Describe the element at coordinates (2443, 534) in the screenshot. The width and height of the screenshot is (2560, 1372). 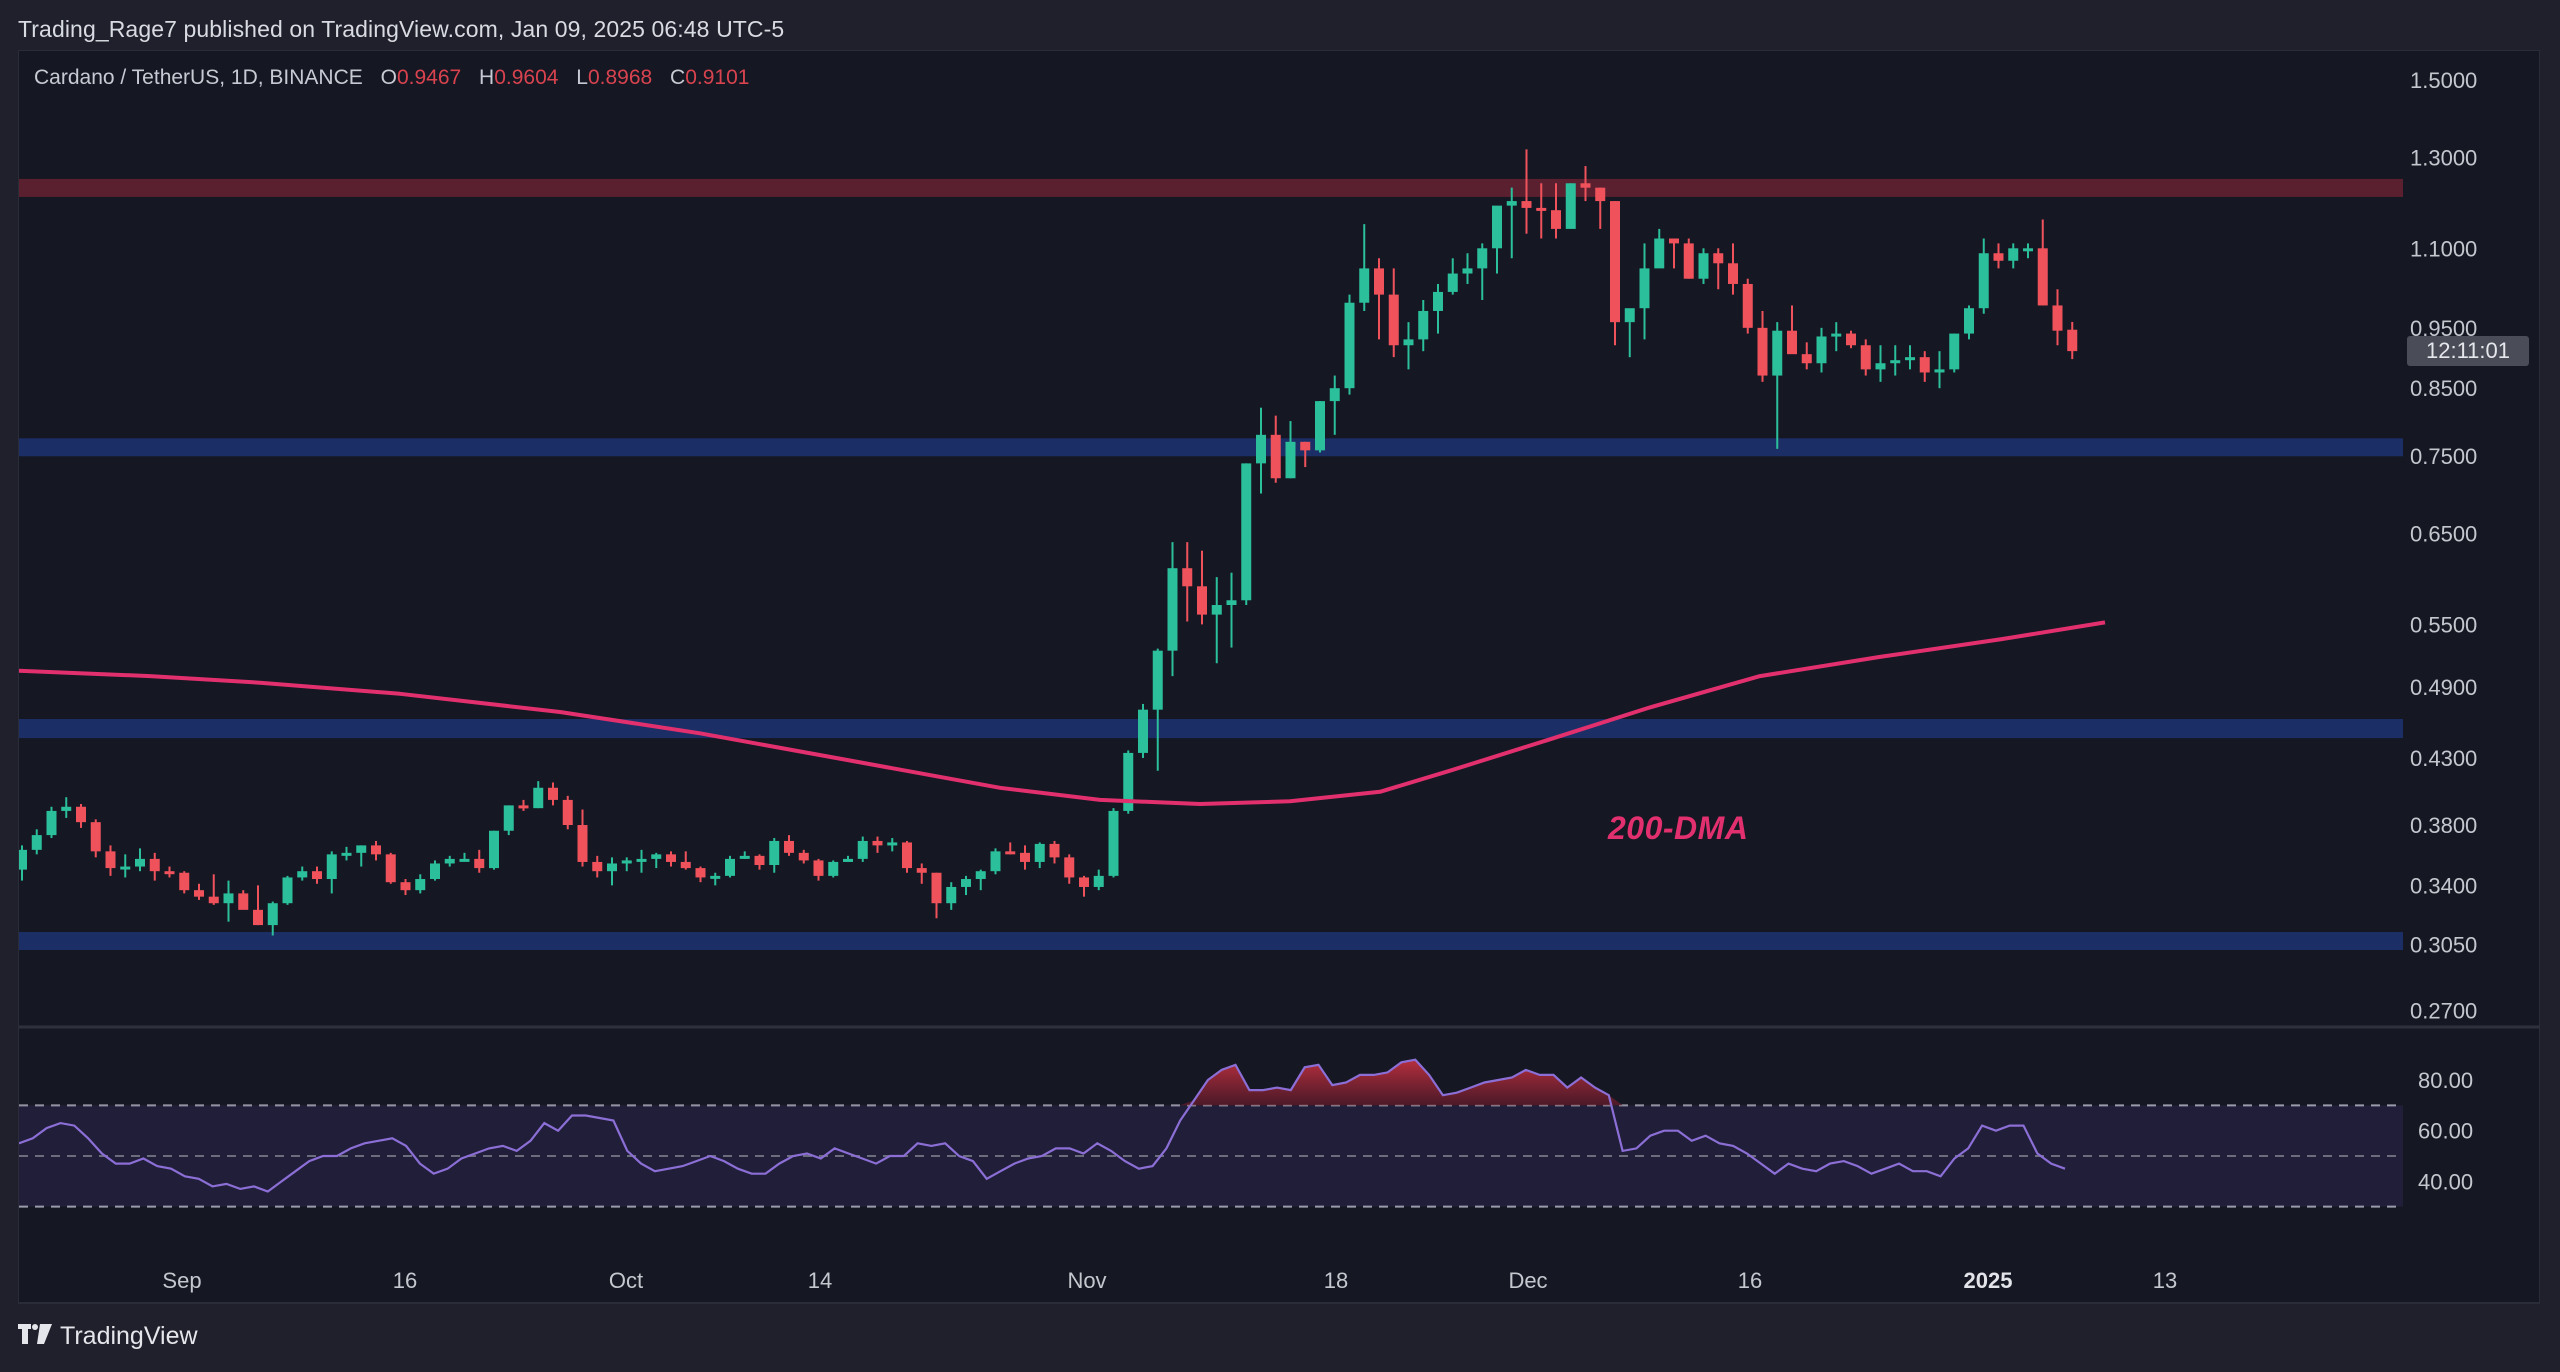
I see `price-axis-tick: 0.6500` at that location.